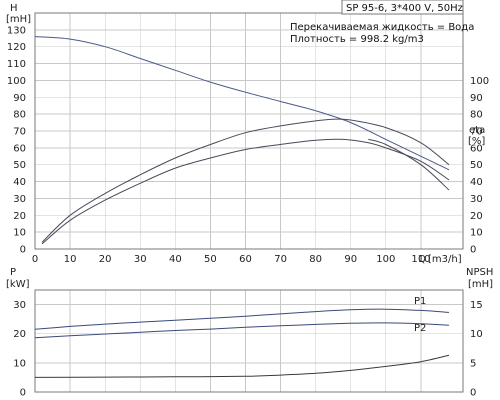 This screenshot has width=500, height=400. Describe the element at coordinates (18, 284) in the screenshot. I see `power-axis-unit: [kW]` at that location.